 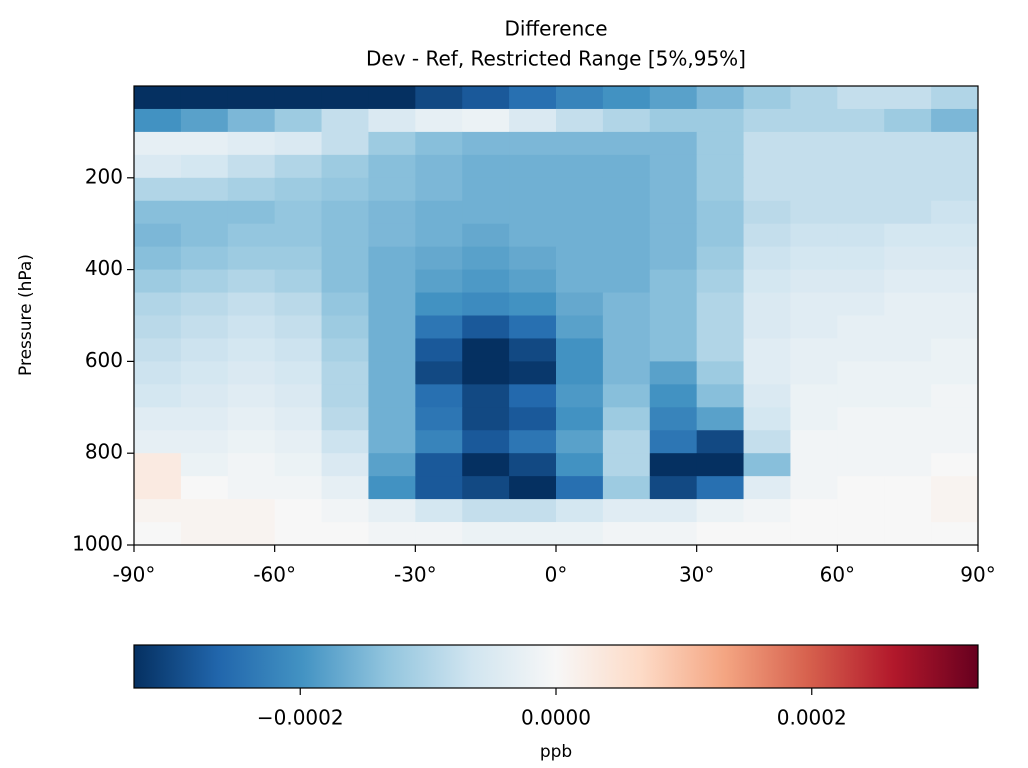 What do you see at coordinates (26, 315) in the screenshot?
I see `y-axis-label: Pressure (hPa)` at bounding box center [26, 315].